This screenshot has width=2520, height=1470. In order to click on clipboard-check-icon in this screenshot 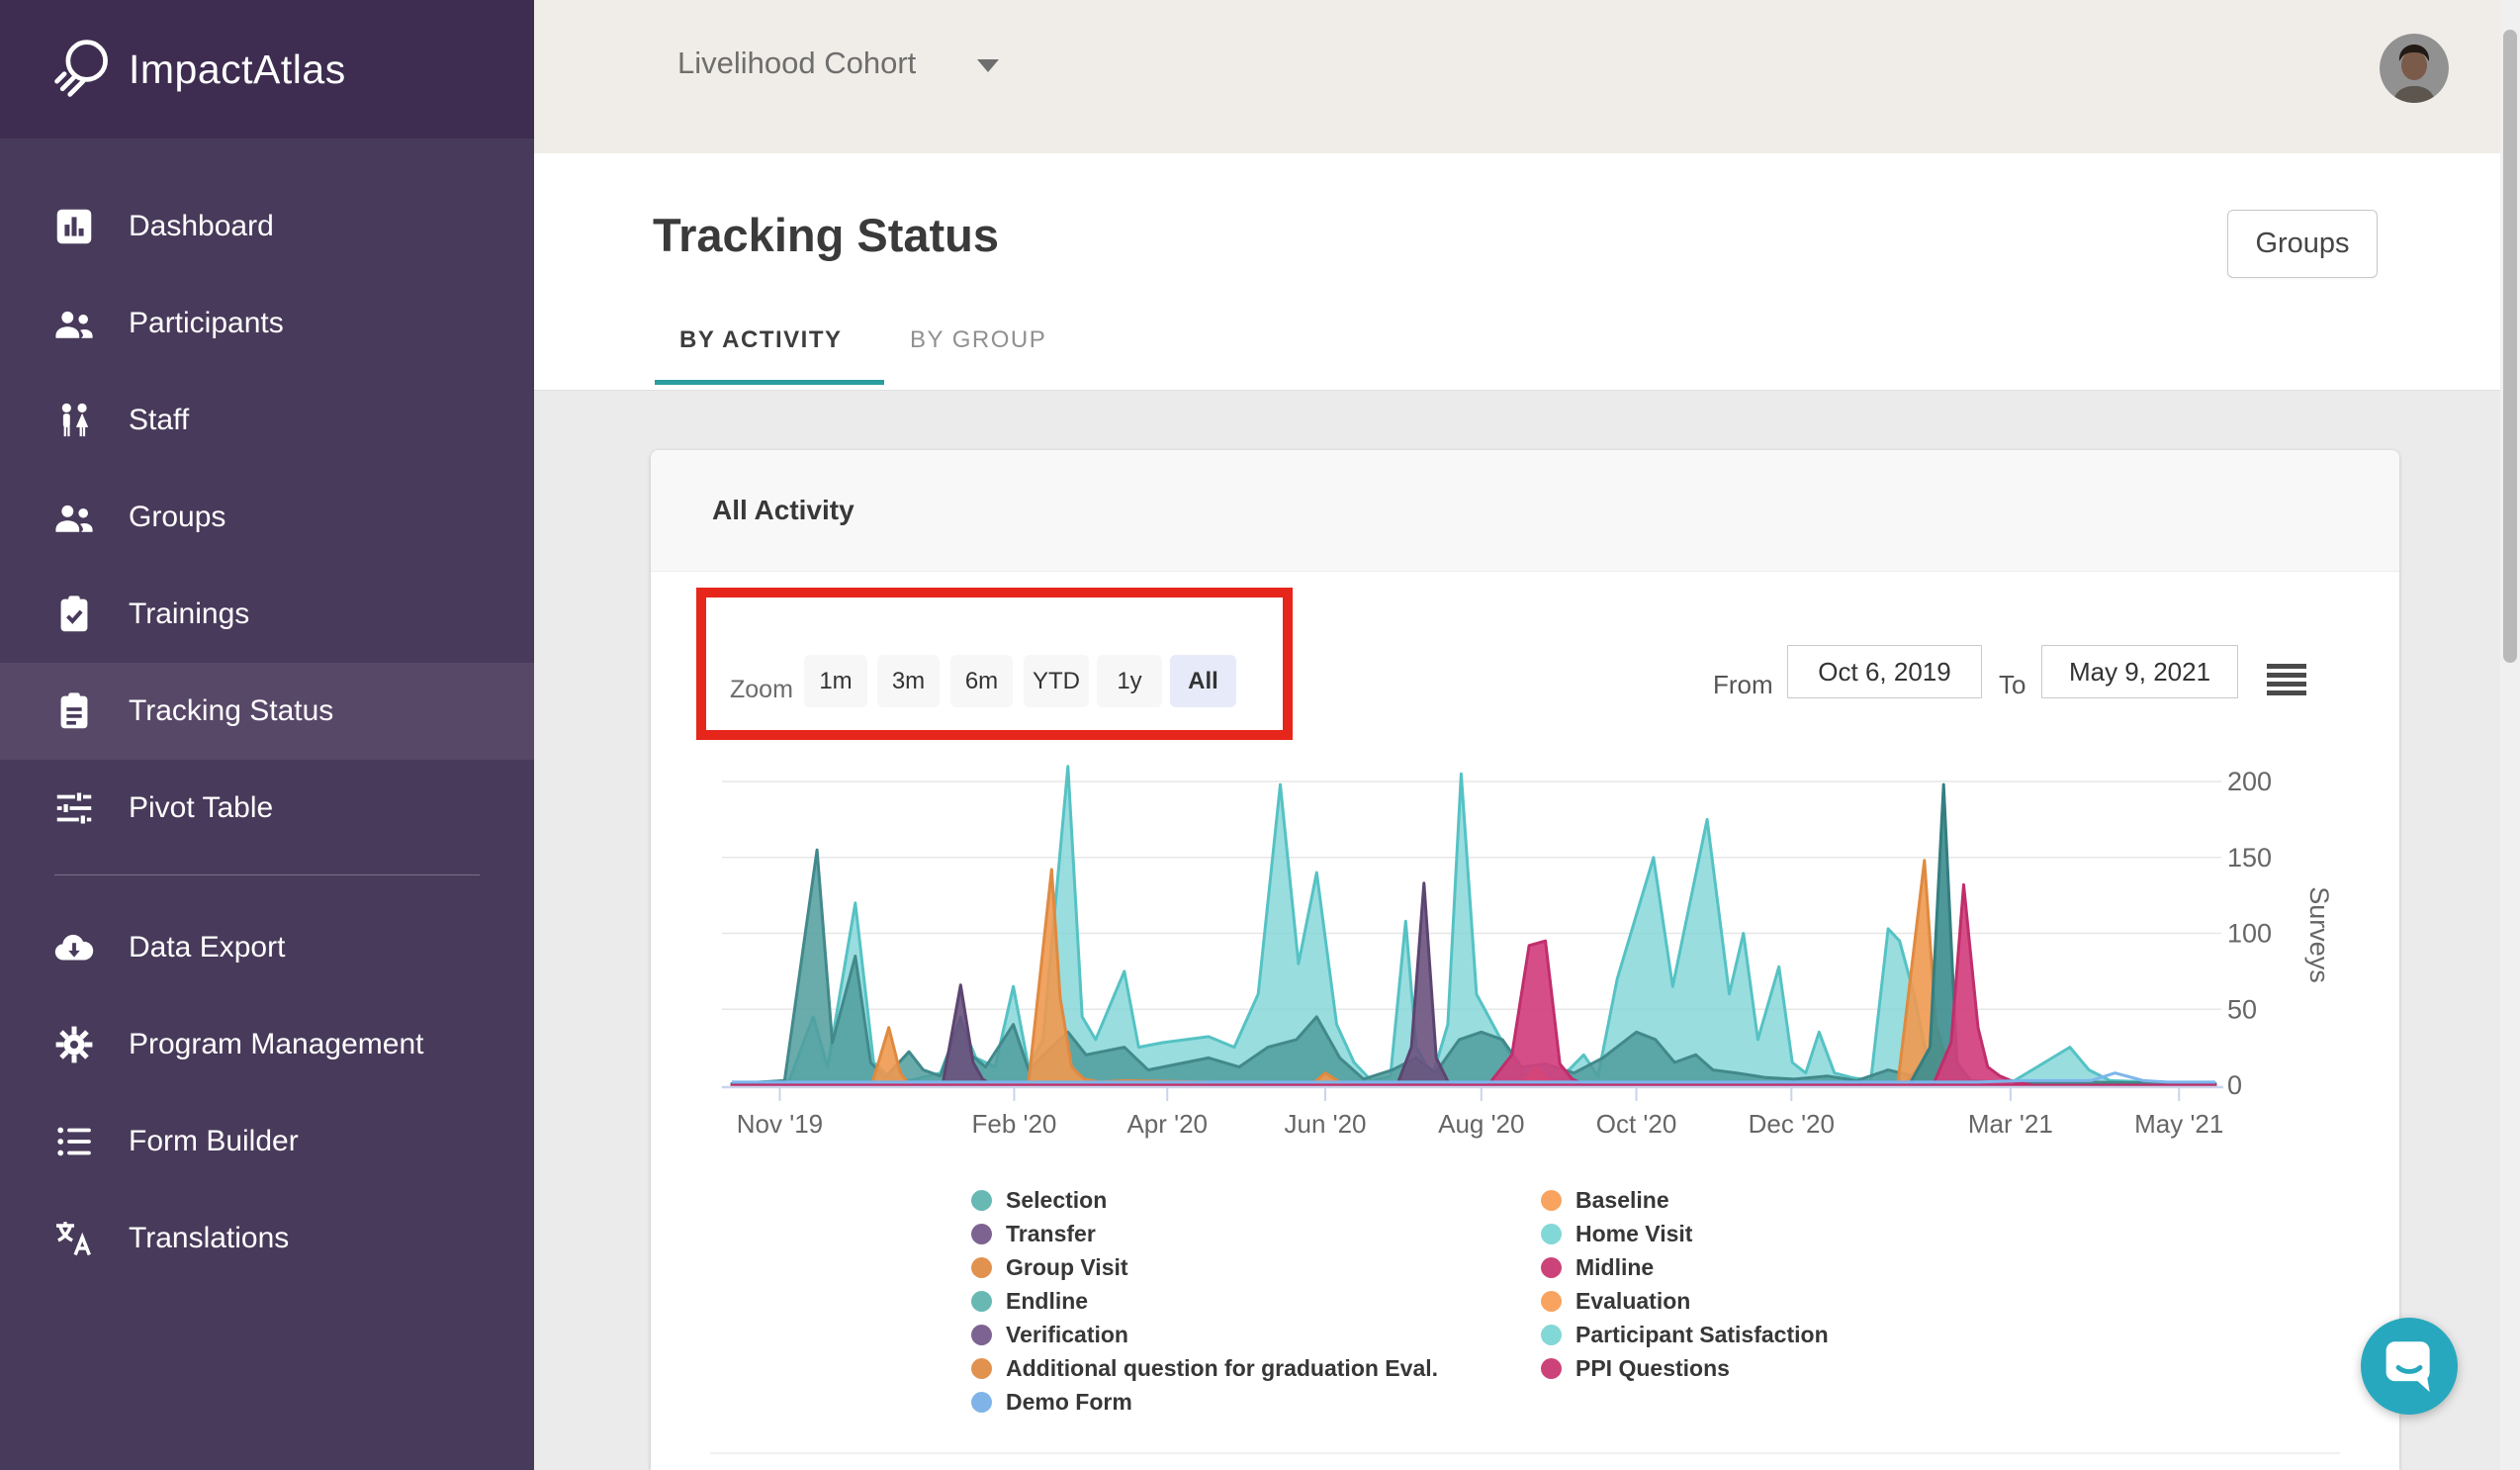, I will do `click(74, 614)`.